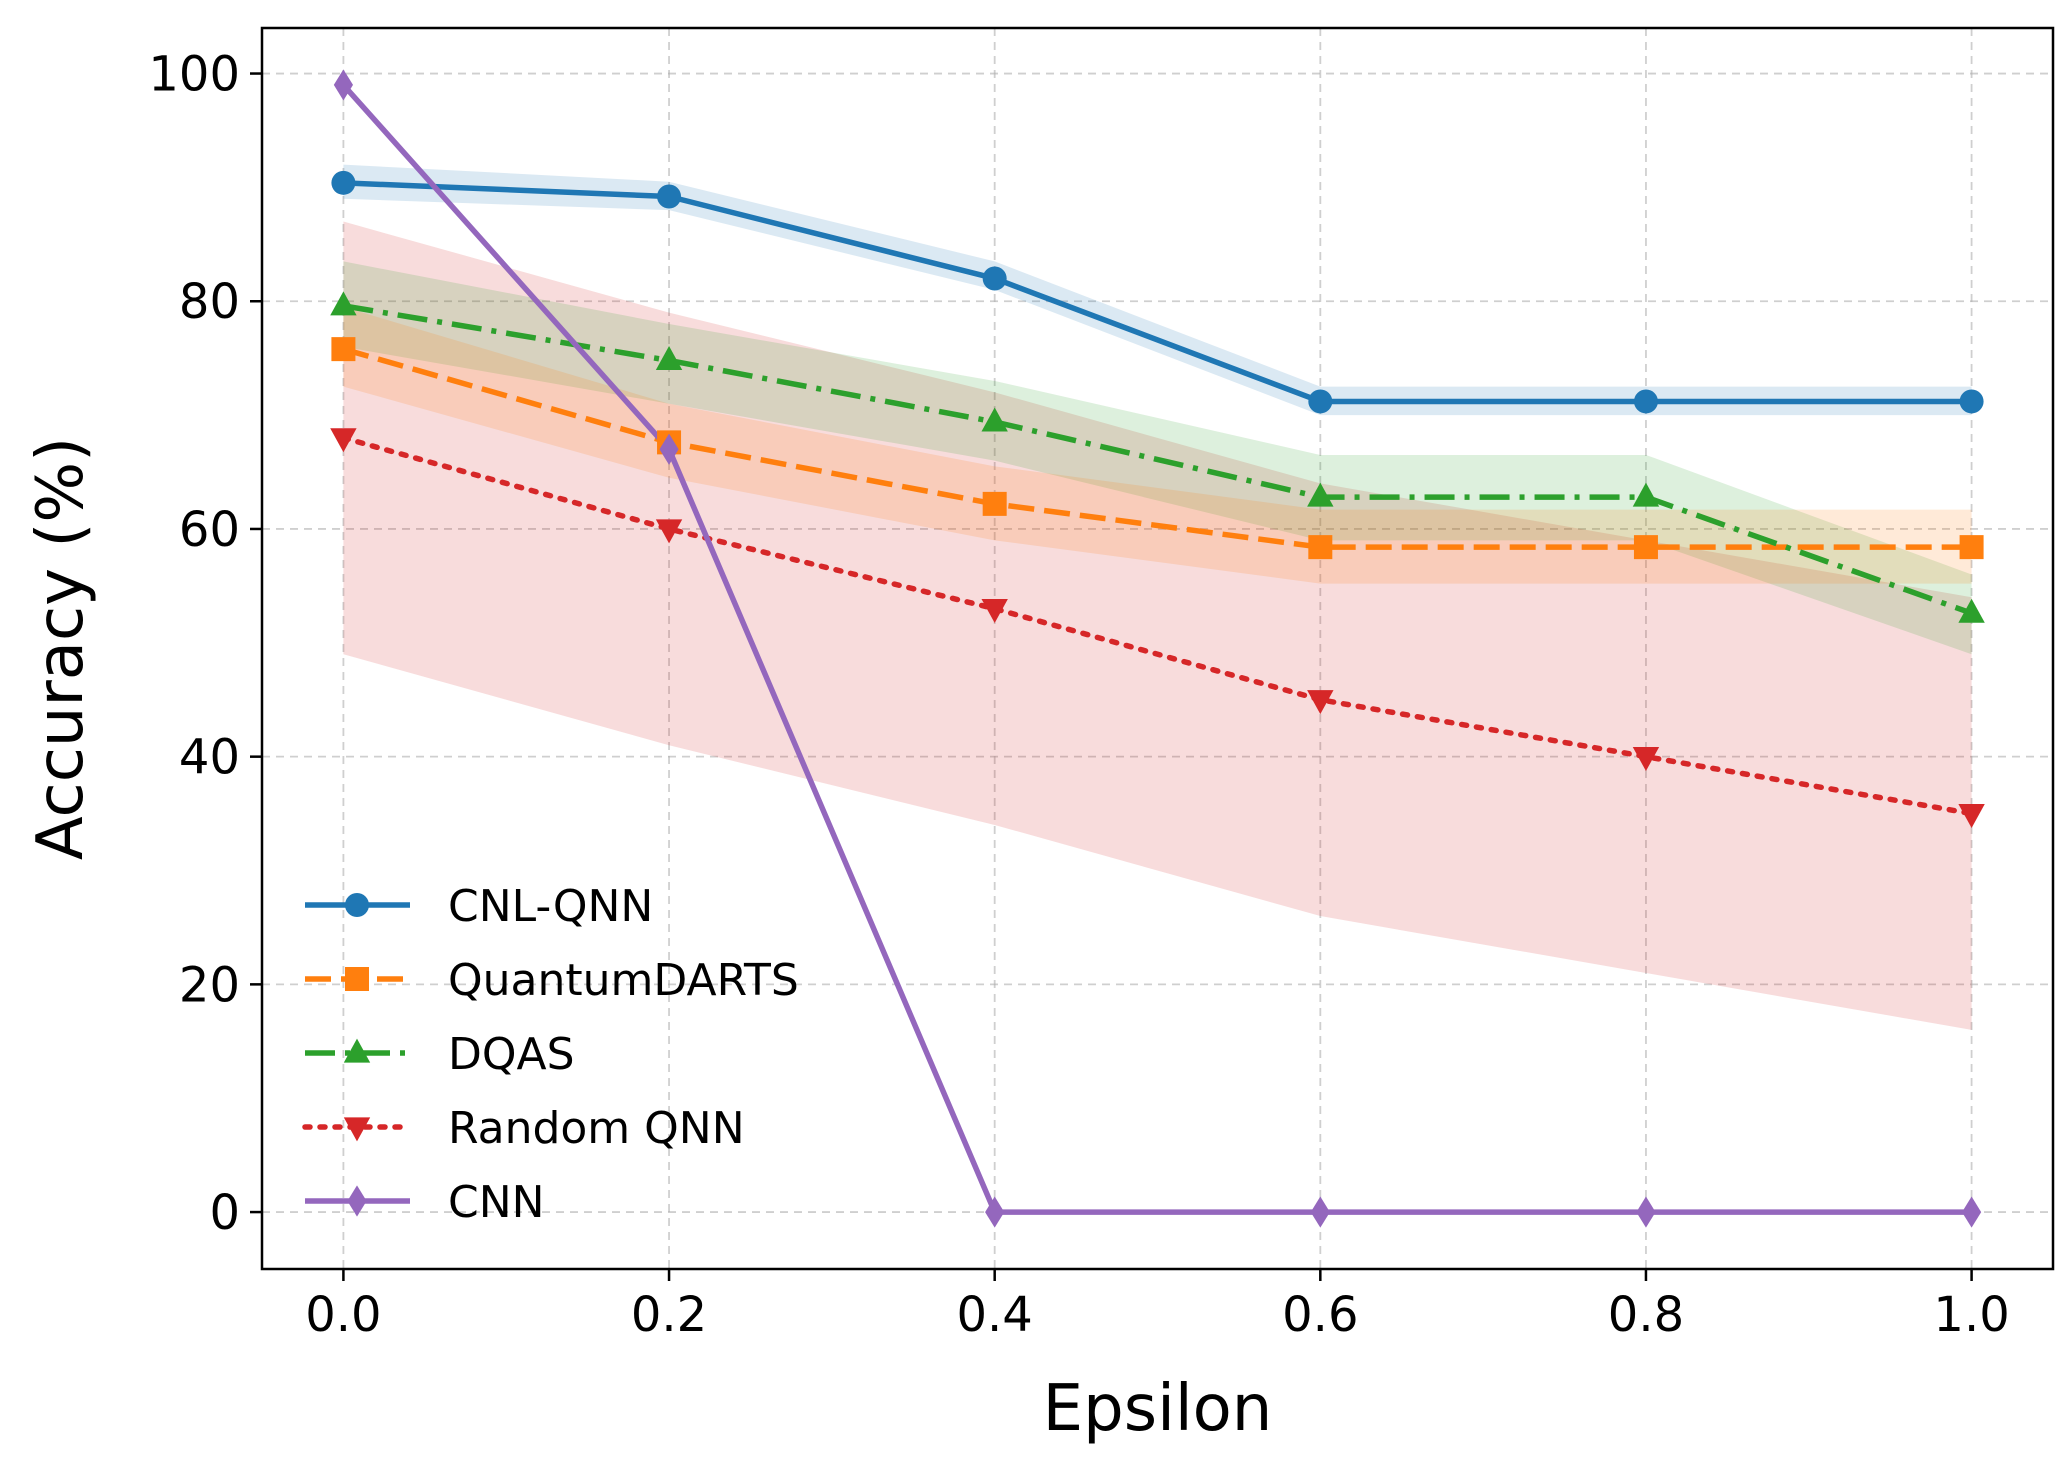 This screenshot has width=2071, height=1471. What do you see at coordinates (357, 905) in the screenshot?
I see `legend-marker-cnl-qnn` at bounding box center [357, 905].